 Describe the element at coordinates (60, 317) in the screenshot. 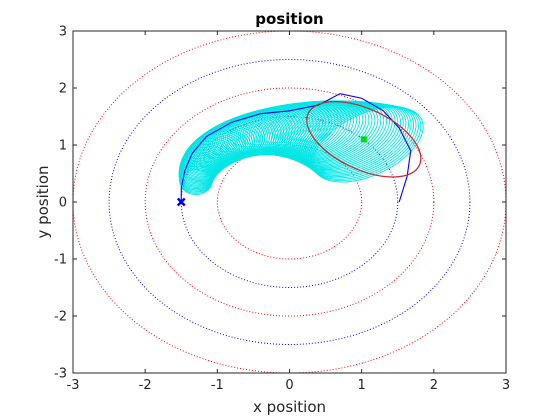

I see `y-tick-label: -2` at that location.